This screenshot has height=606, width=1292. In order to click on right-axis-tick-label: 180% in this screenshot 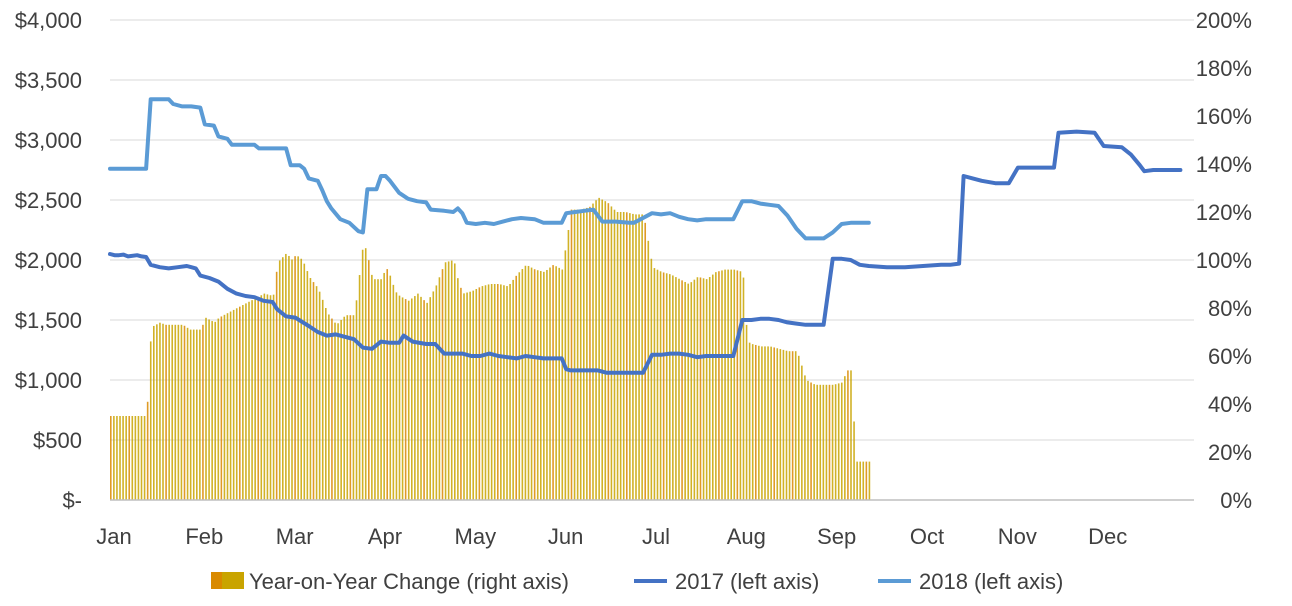, I will do `click(1224, 68)`.